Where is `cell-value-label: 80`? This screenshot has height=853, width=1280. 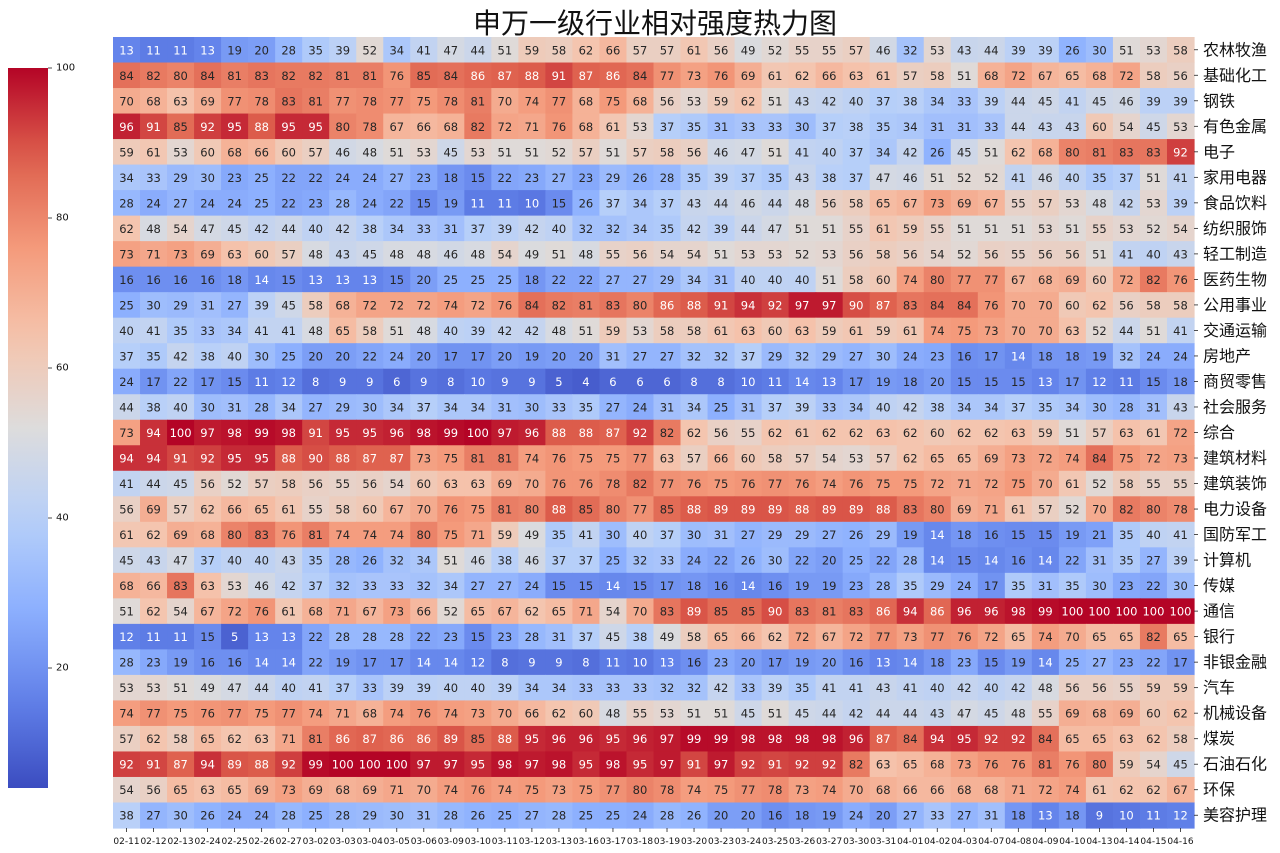 cell-value-label: 80 is located at coordinates (1072, 152).